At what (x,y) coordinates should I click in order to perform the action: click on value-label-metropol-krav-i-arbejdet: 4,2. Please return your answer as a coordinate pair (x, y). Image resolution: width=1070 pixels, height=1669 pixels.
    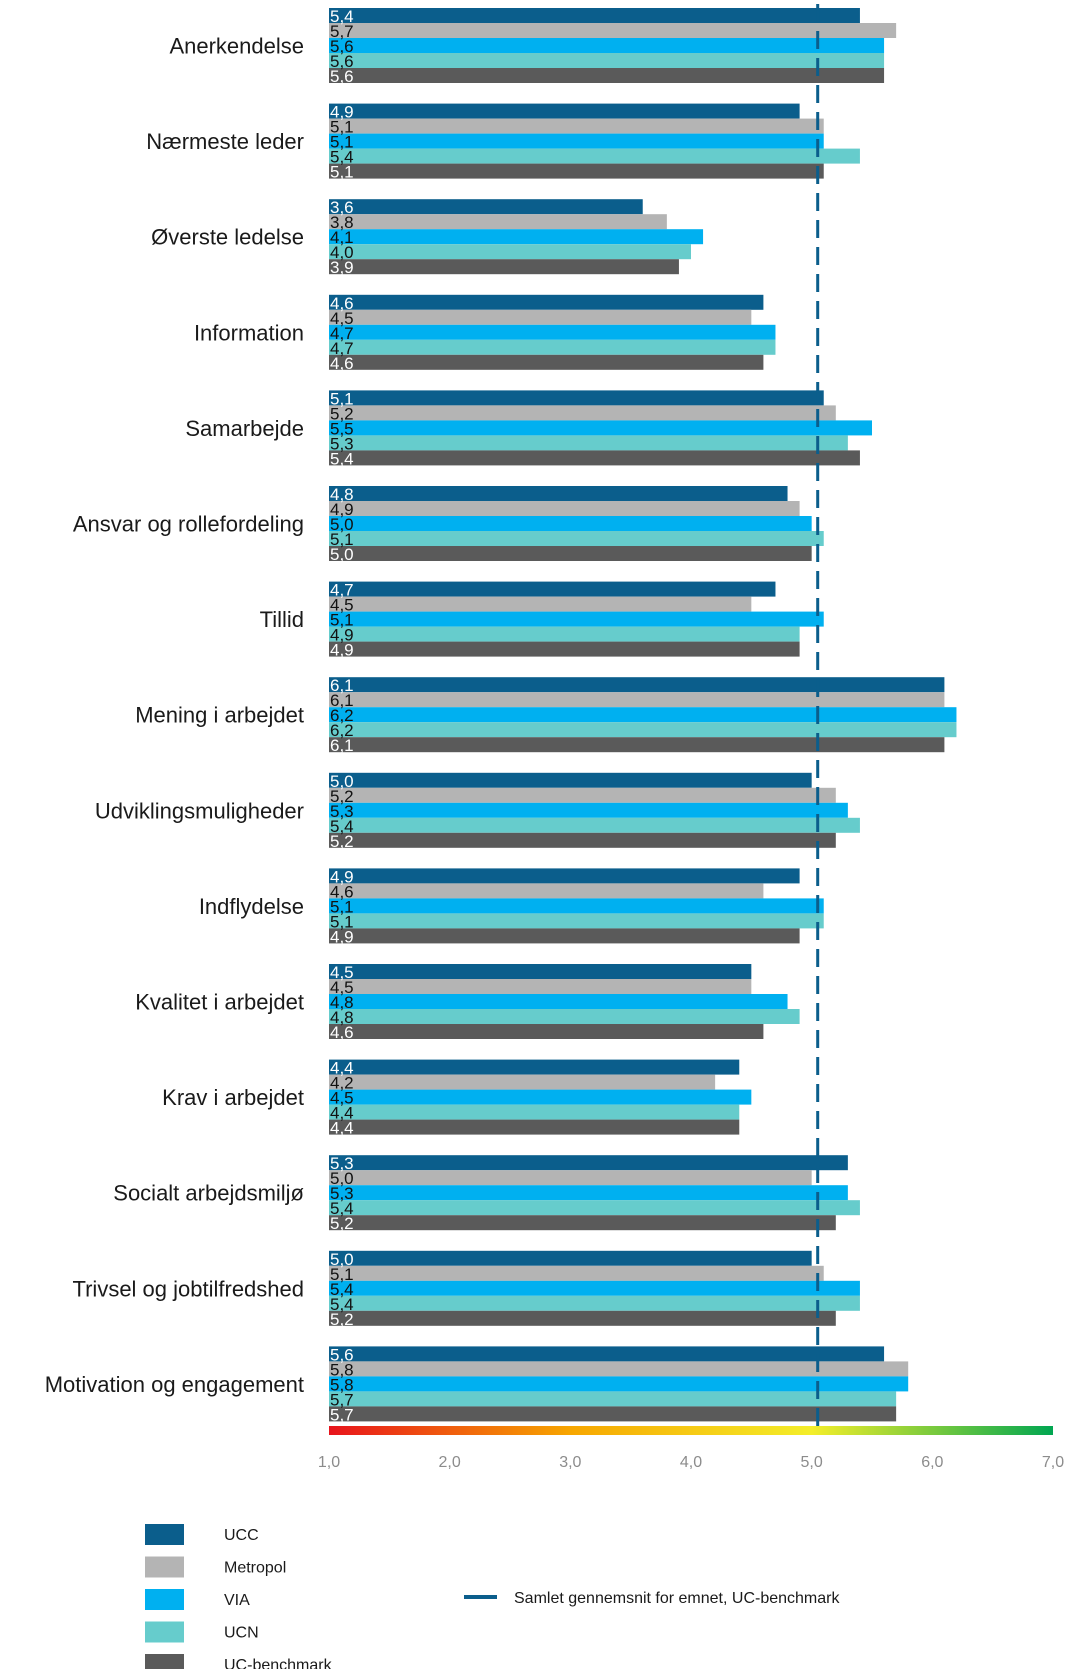
    Looking at the image, I should click on (342, 1083).